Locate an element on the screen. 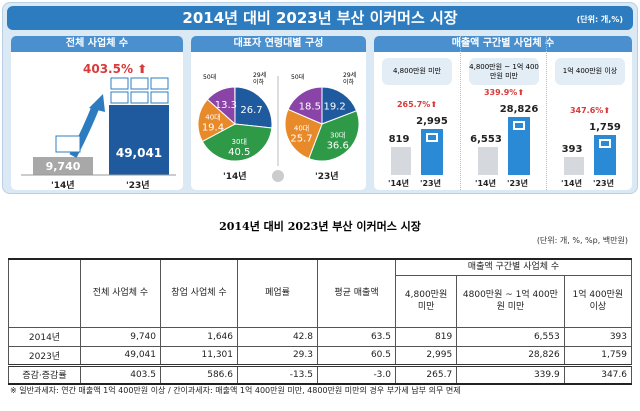 The height and width of the screenshot is (411, 640). monitor-group-icon is located at coordinates (139, 90).